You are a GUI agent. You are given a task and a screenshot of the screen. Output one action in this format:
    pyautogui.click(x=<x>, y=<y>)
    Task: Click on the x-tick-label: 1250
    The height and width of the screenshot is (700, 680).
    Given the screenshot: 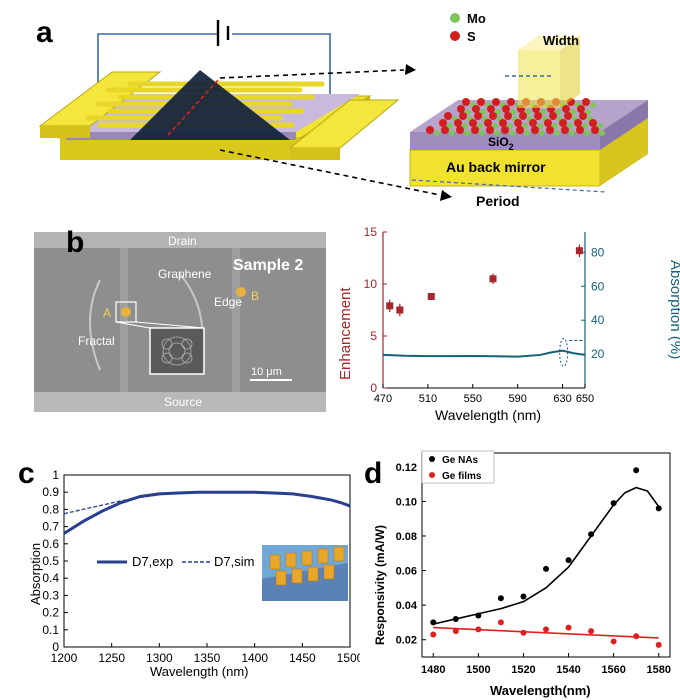 What is the action you would take?
    pyautogui.click(x=111, y=658)
    